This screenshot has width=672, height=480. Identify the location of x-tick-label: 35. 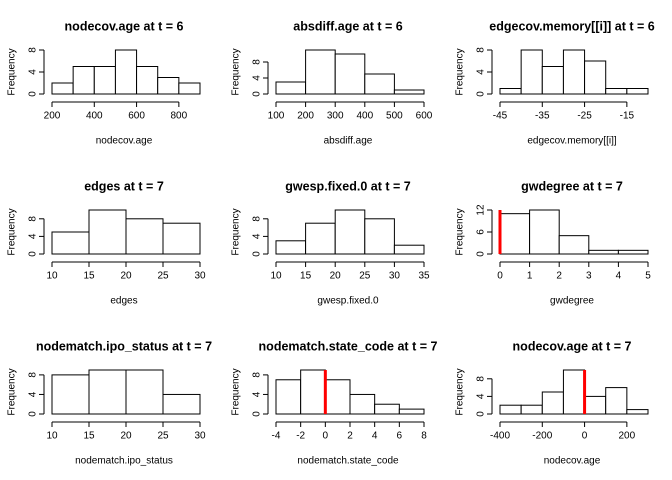
(424, 276).